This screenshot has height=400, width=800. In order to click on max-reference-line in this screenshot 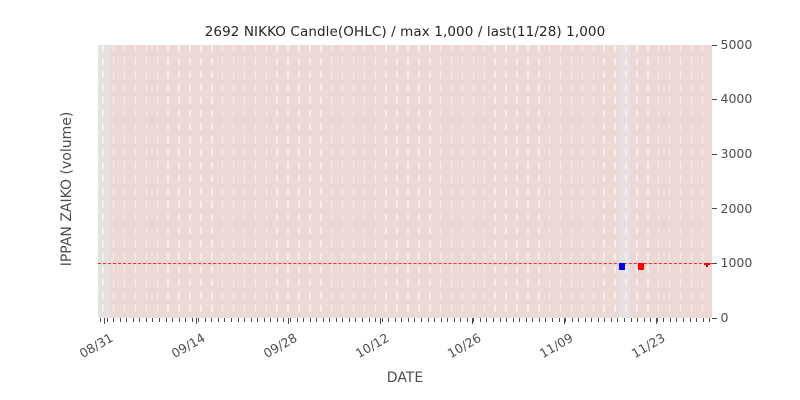, I will do `click(405, 264)`.